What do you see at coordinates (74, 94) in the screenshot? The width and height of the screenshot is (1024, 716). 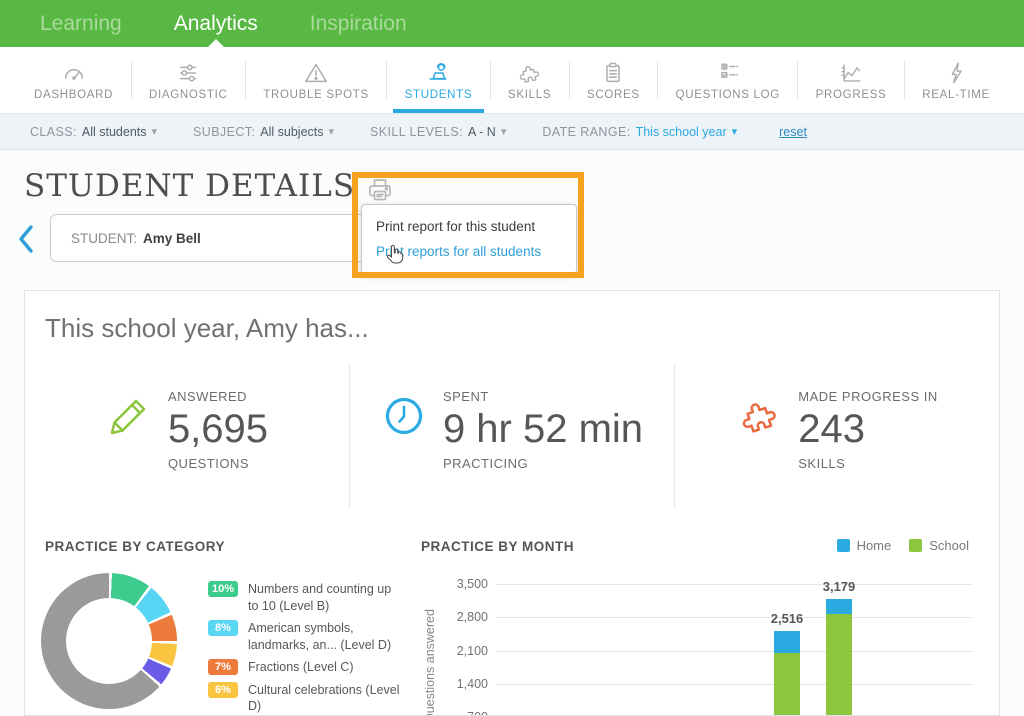 I see `secondary-nav-label: DASHBOARD` at bounding box center [74, 94].